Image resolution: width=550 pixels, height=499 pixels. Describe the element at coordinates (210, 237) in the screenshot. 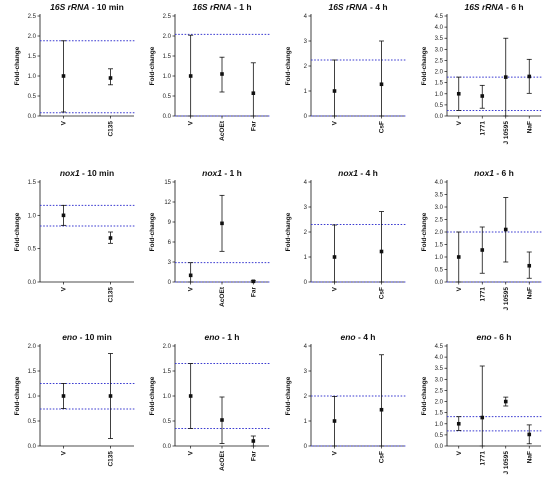

I see `chart-svg: nox1 - 1 h Fold-change 0 3 6 9 12 15 V AcOEt Far` at that location.